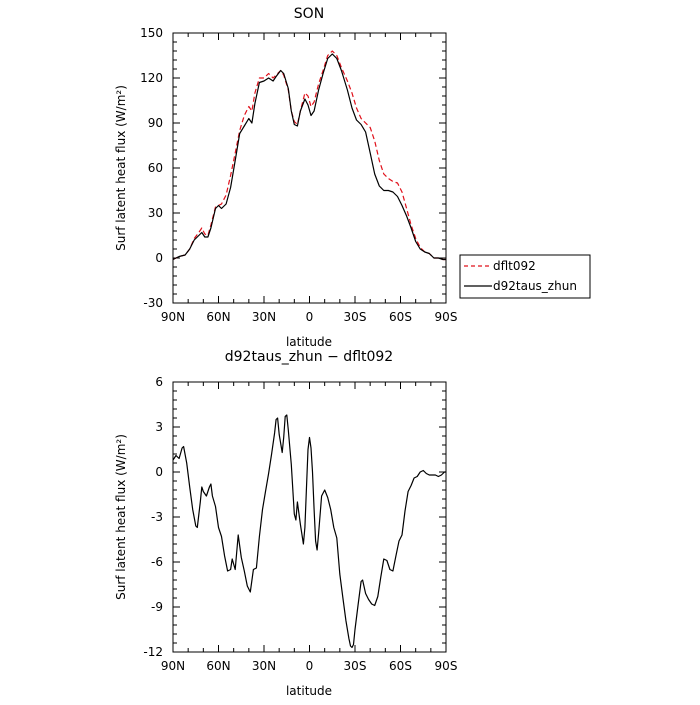 The height and width of the screenshot is (705, 700). What do you see at coordinates (153, 303) in the screenshot?
I see `y-tick-label: -30` at bounding box center [153, 303].